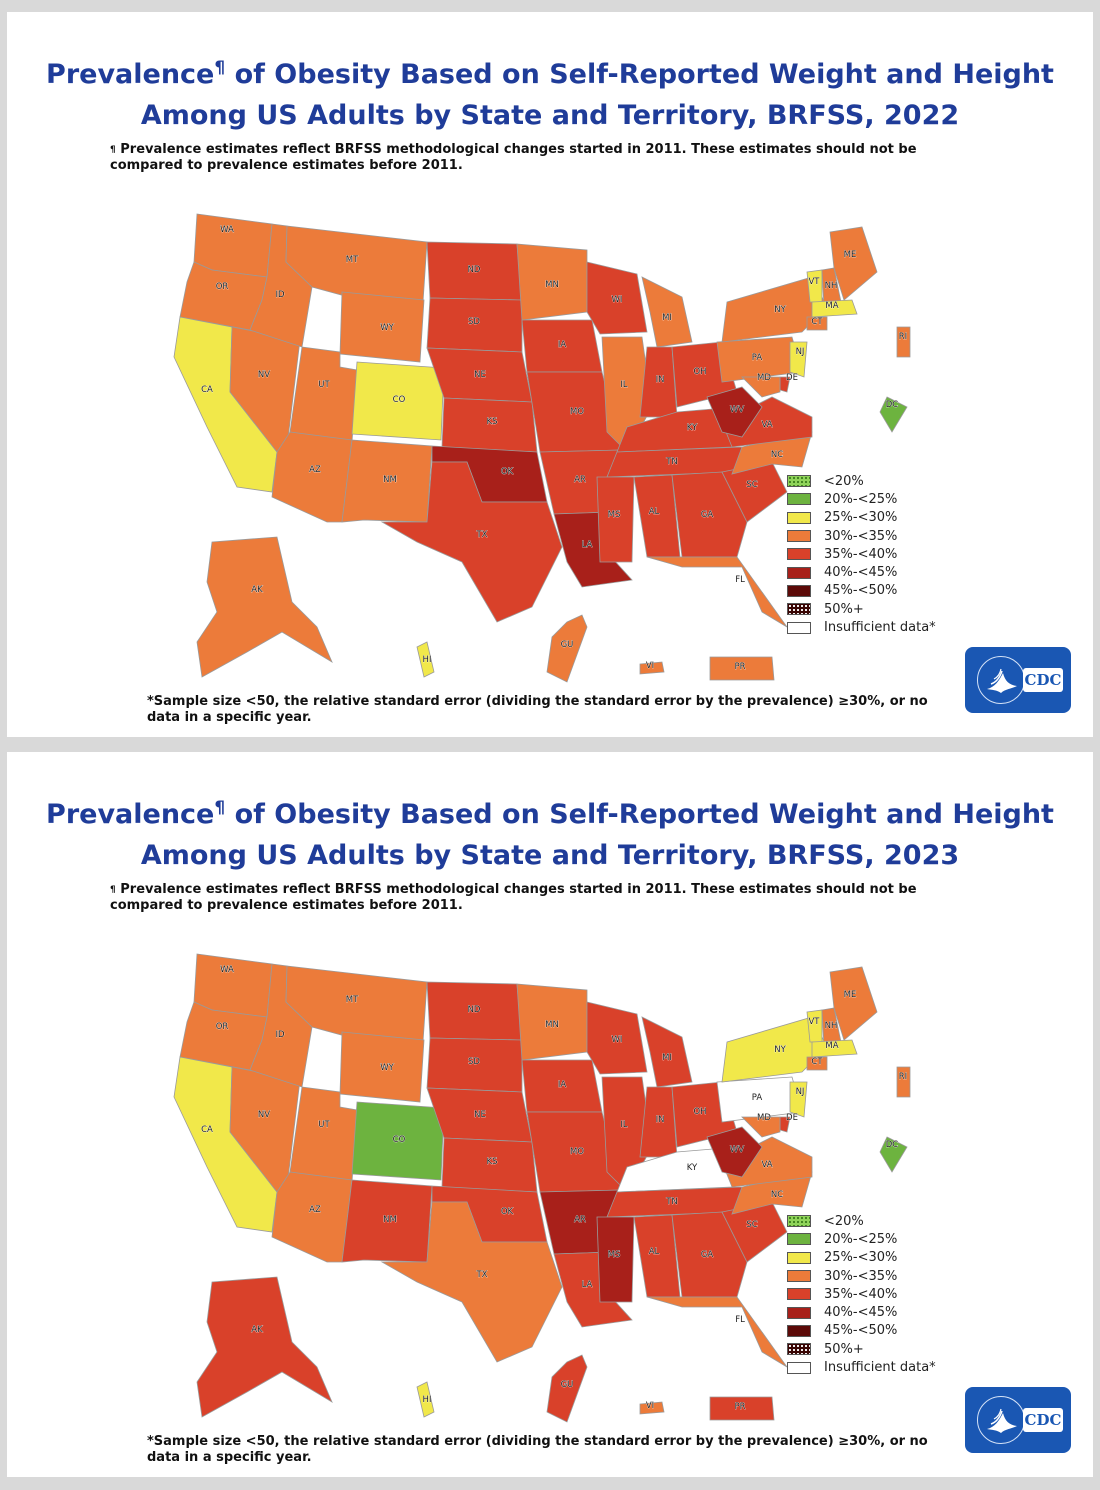 This screenshot has width=1100, height=1490. What do you see at coordinates (861, 1349) in the screenshot?
I see `legend-item-50plus: 50%+` at bounding box center [861, 1349].